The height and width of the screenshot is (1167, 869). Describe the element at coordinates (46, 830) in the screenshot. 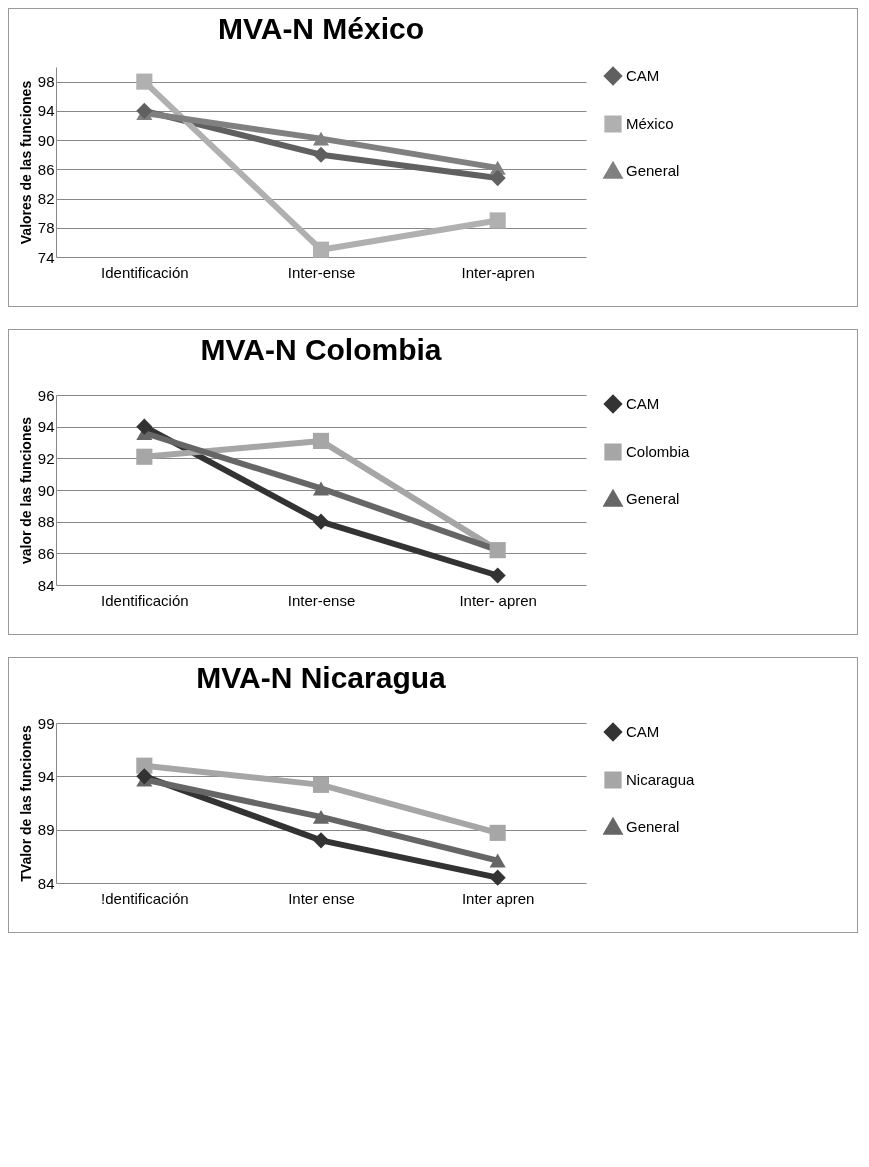

I see `y-tick-label: 89` at that location.